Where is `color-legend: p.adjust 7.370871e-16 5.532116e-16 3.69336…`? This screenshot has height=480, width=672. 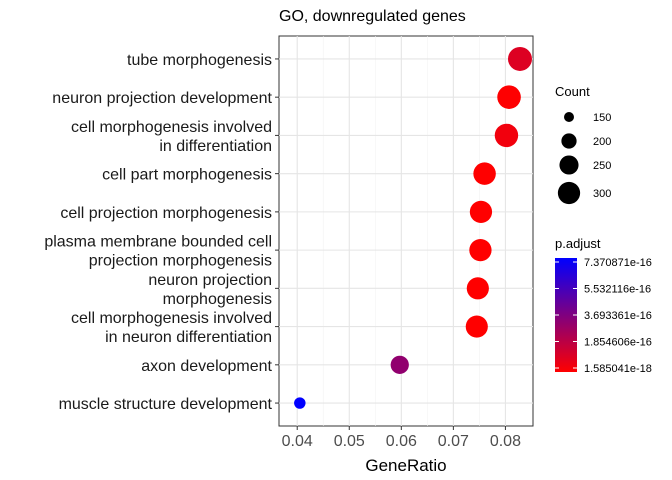 color-legend: p.adjust 7.370871e-16 5.532116e-16 3.69336… is located at coordinates (603, 305).